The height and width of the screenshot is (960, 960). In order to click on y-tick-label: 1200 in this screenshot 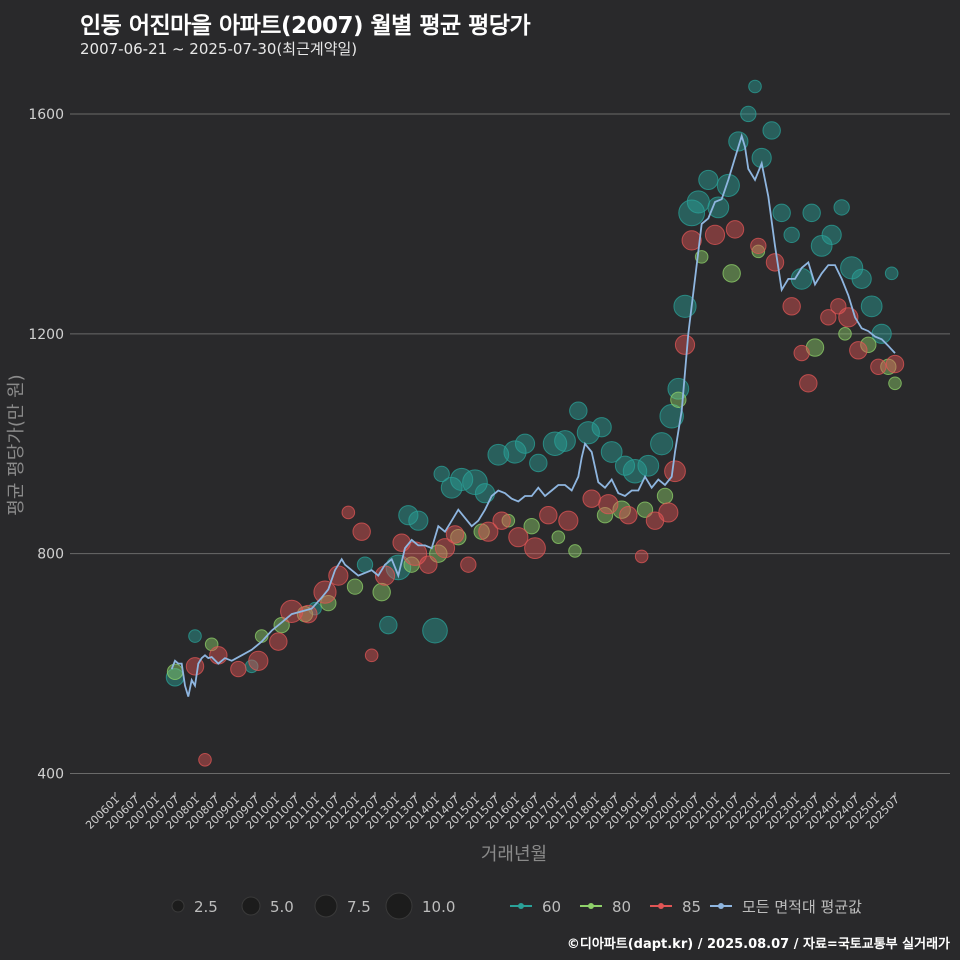, I will do `click(46, 335)`.